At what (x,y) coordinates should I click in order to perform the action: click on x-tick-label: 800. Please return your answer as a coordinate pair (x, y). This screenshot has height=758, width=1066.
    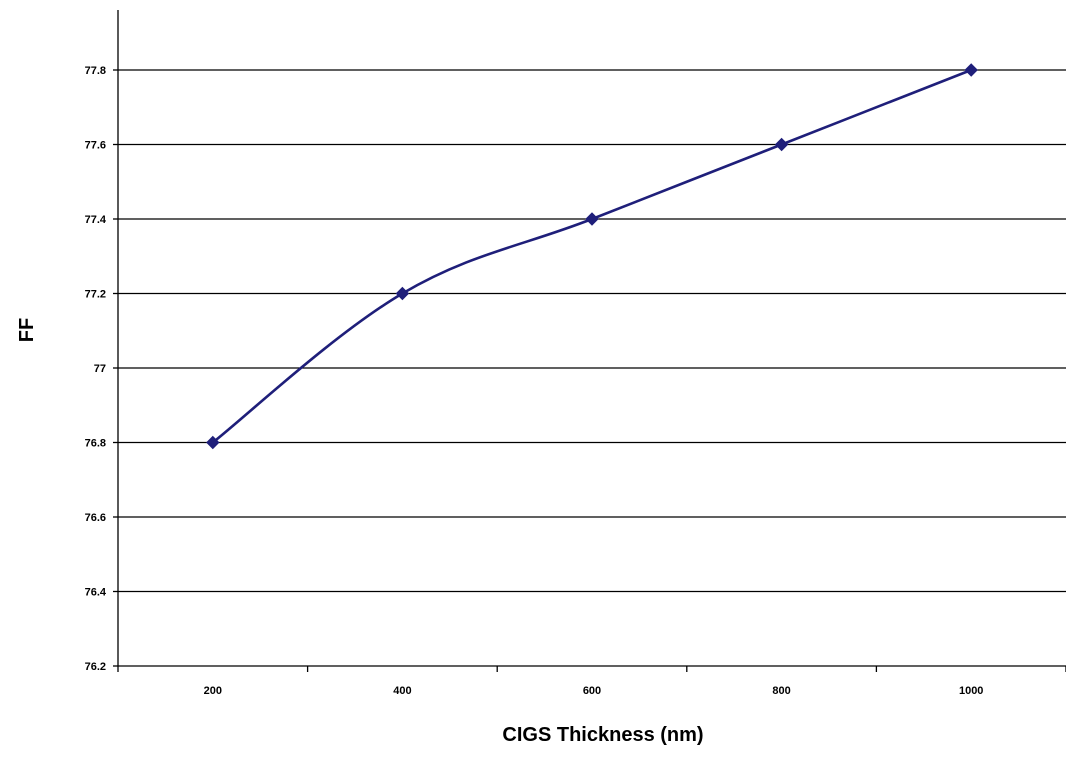
    Looking at the image, I should click on (781, 691).